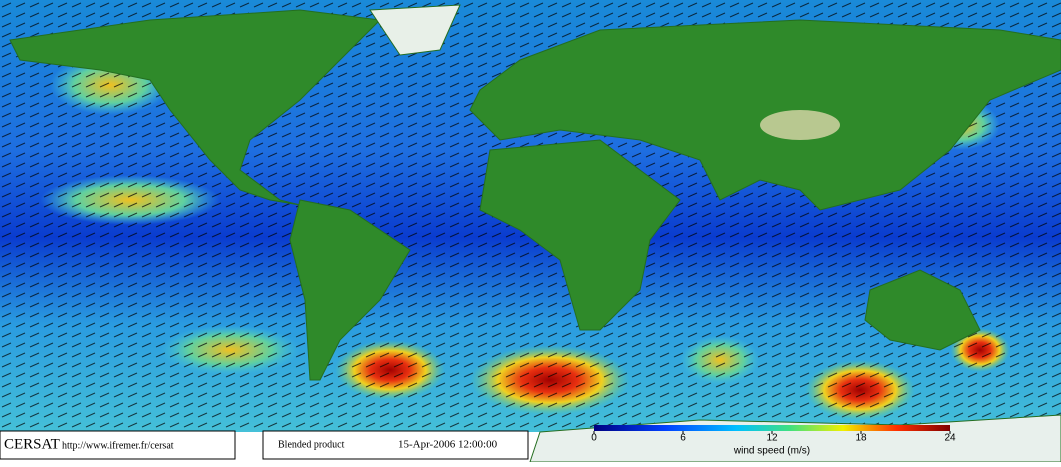  I want to click on colorbar, so click(772, 428).